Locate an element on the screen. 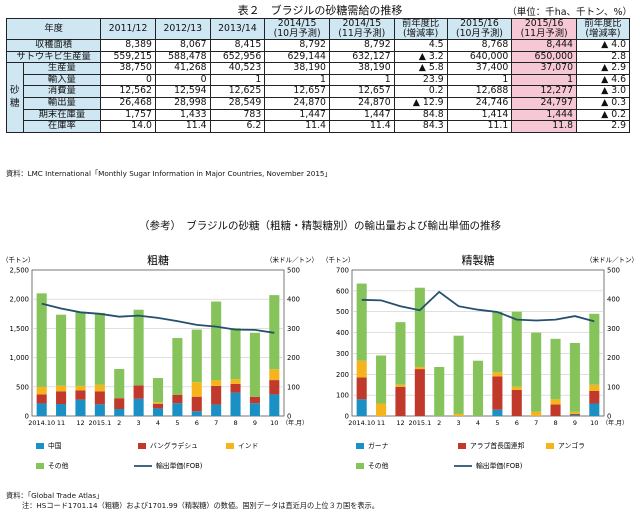  table-cell: ▲ 5.8 is located at coordinates (420, 68).